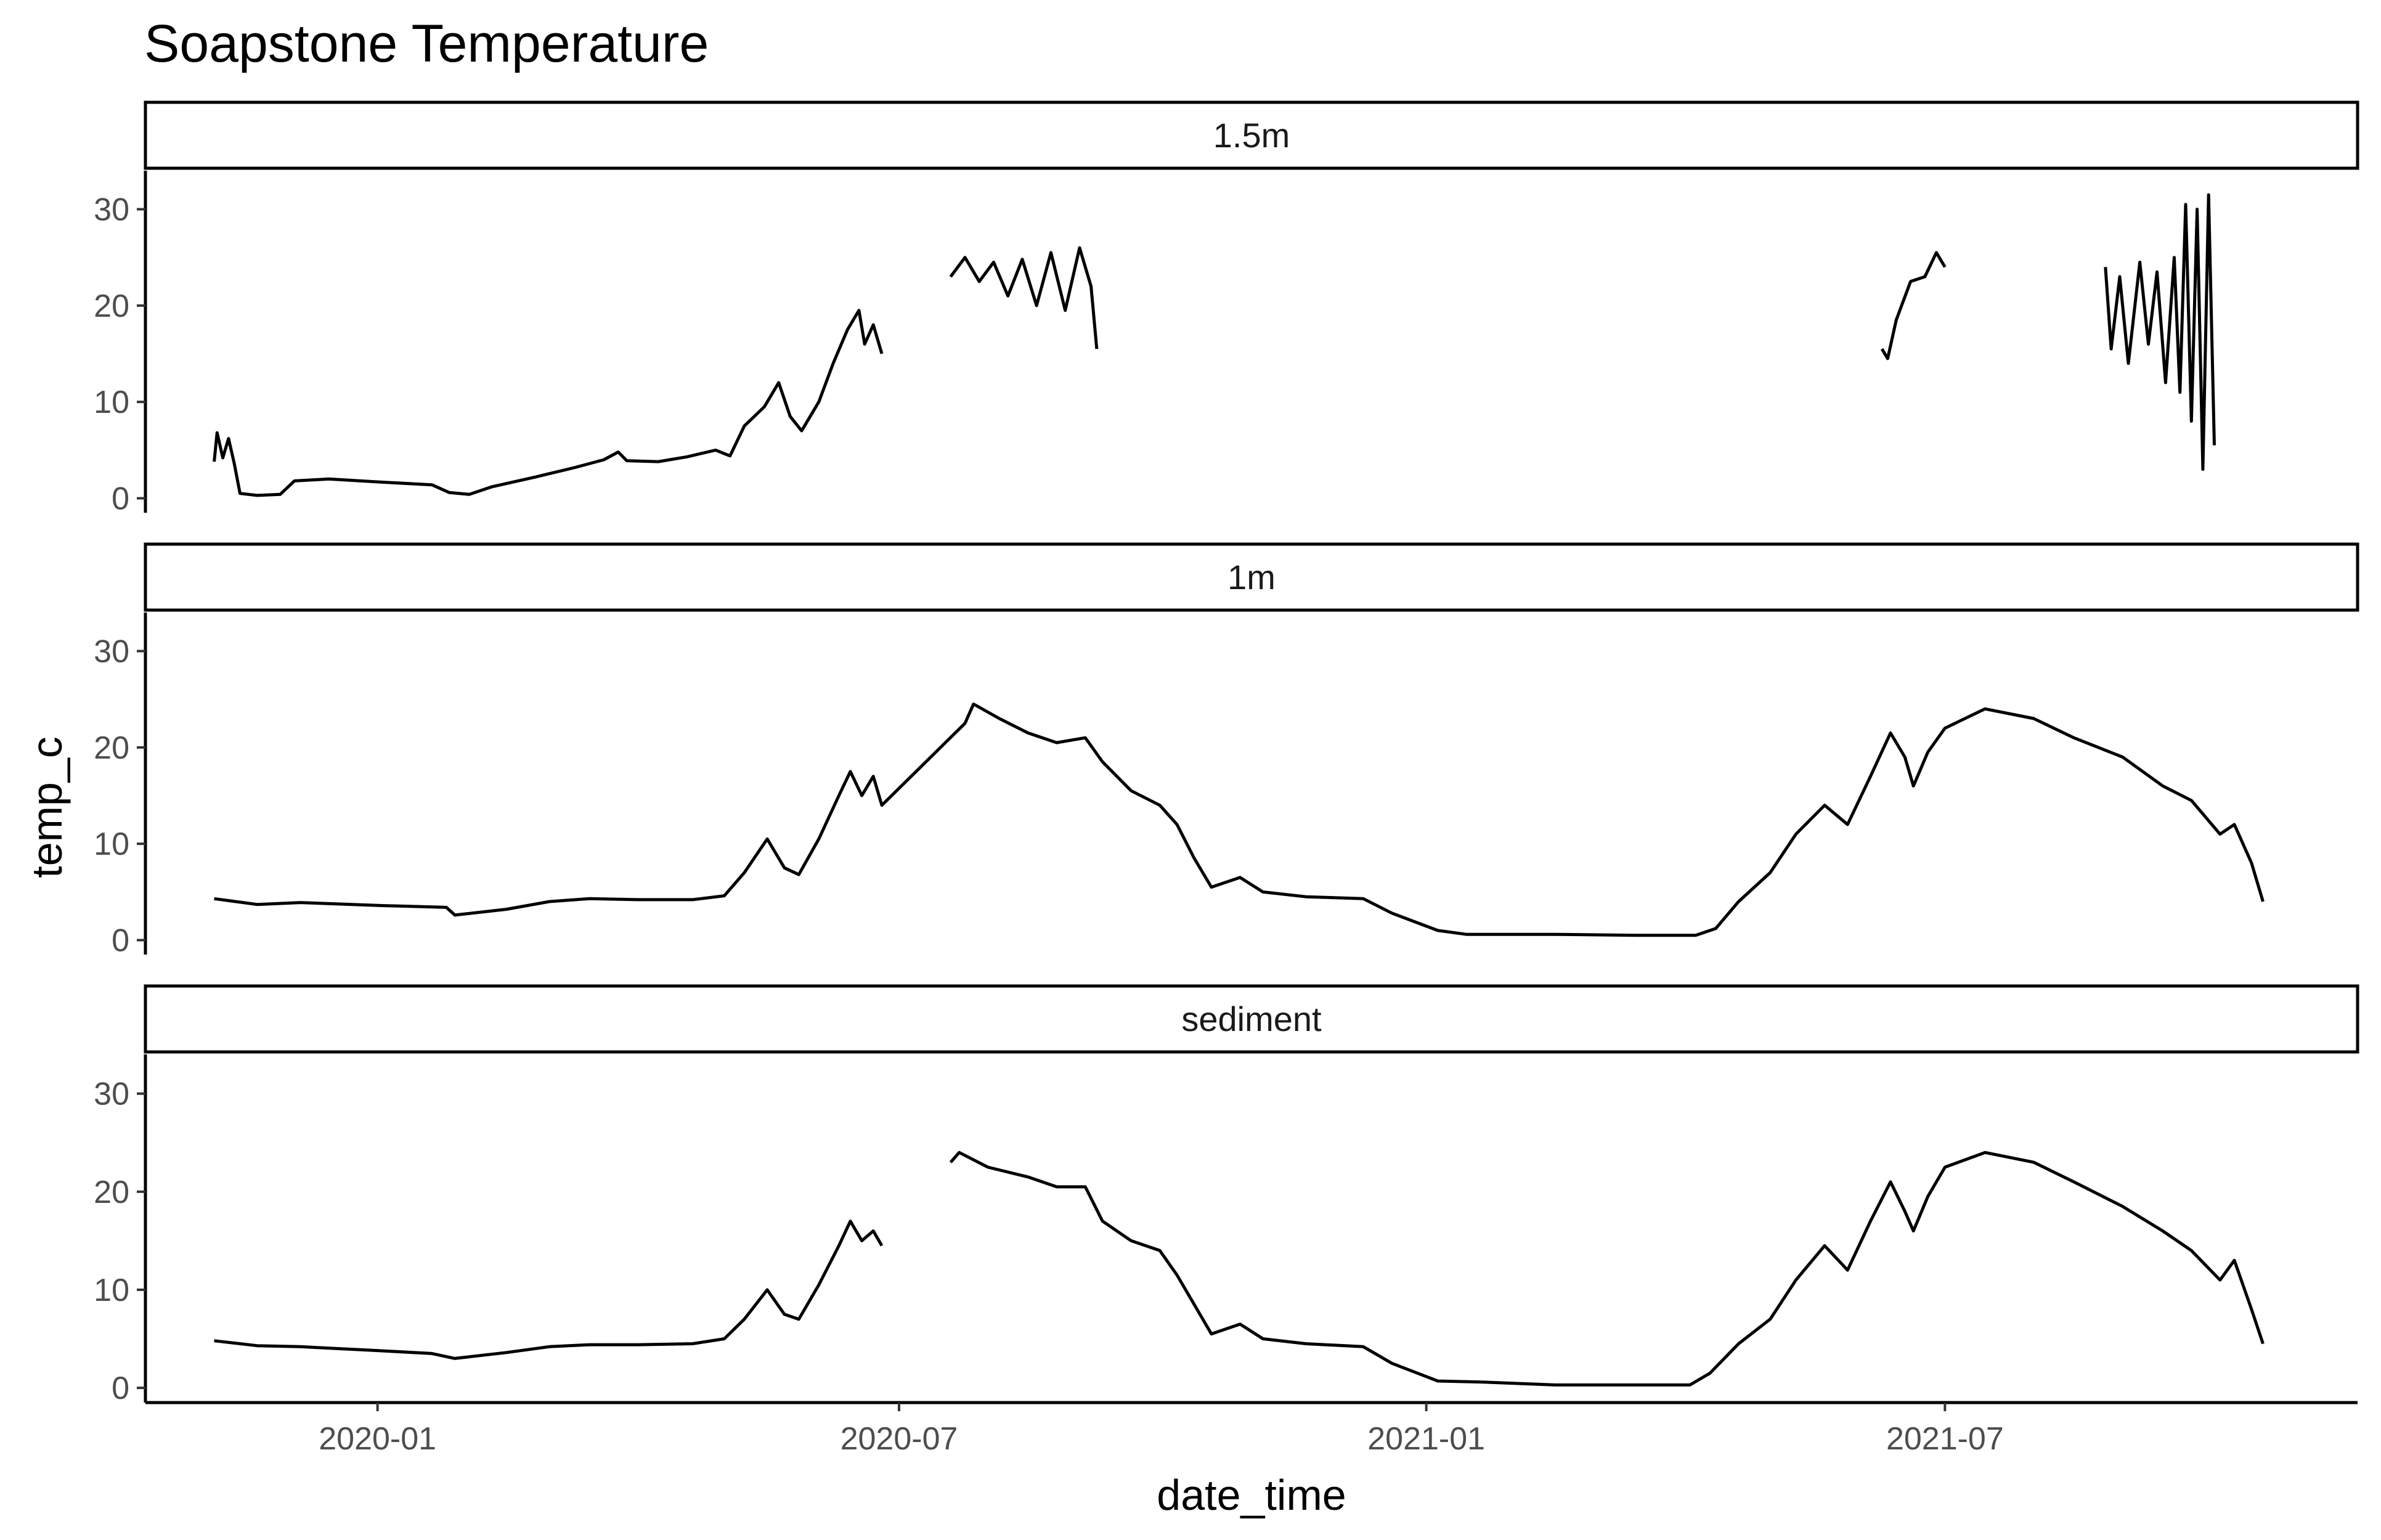  I want to click on facet-strip-label: 1.5m, so click(1251, 135).